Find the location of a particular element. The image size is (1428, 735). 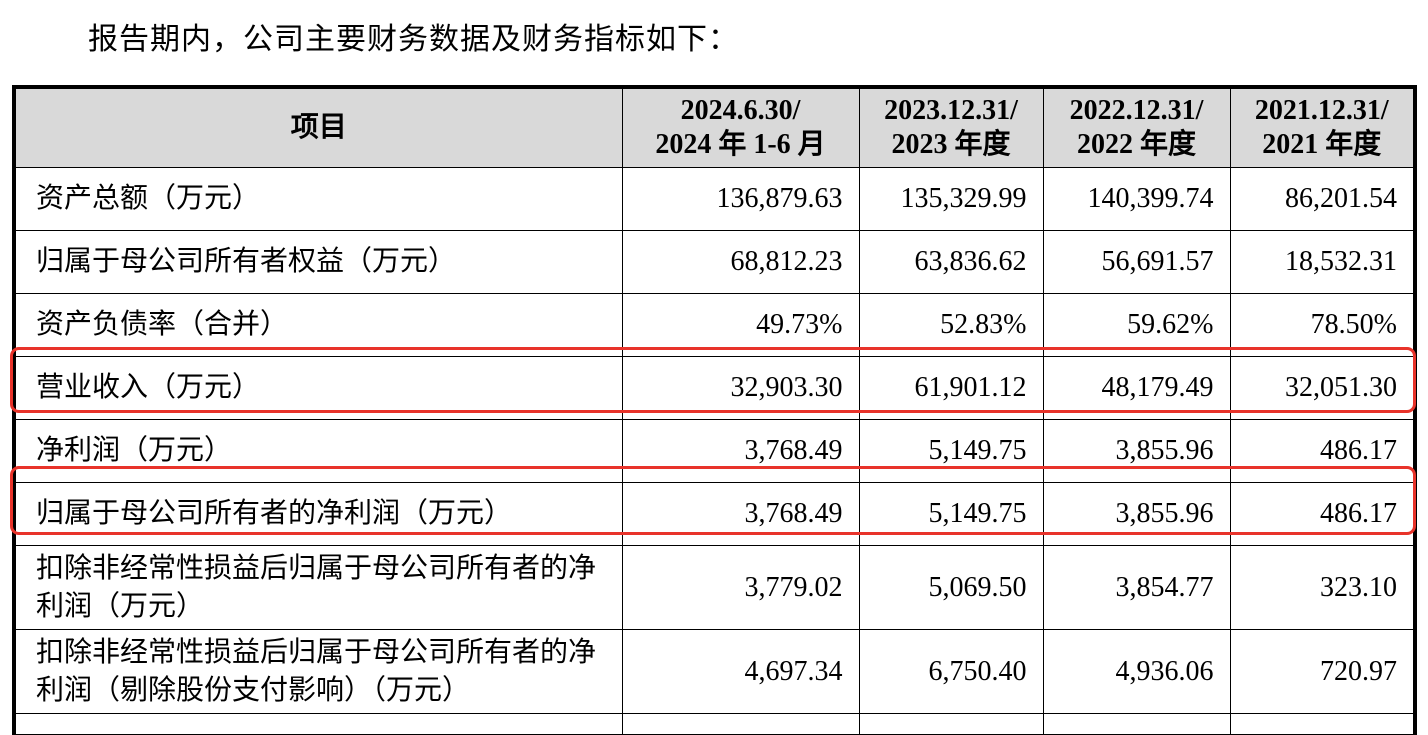

header-date: 2023.12.31/ is located at coordinates (951, 110).